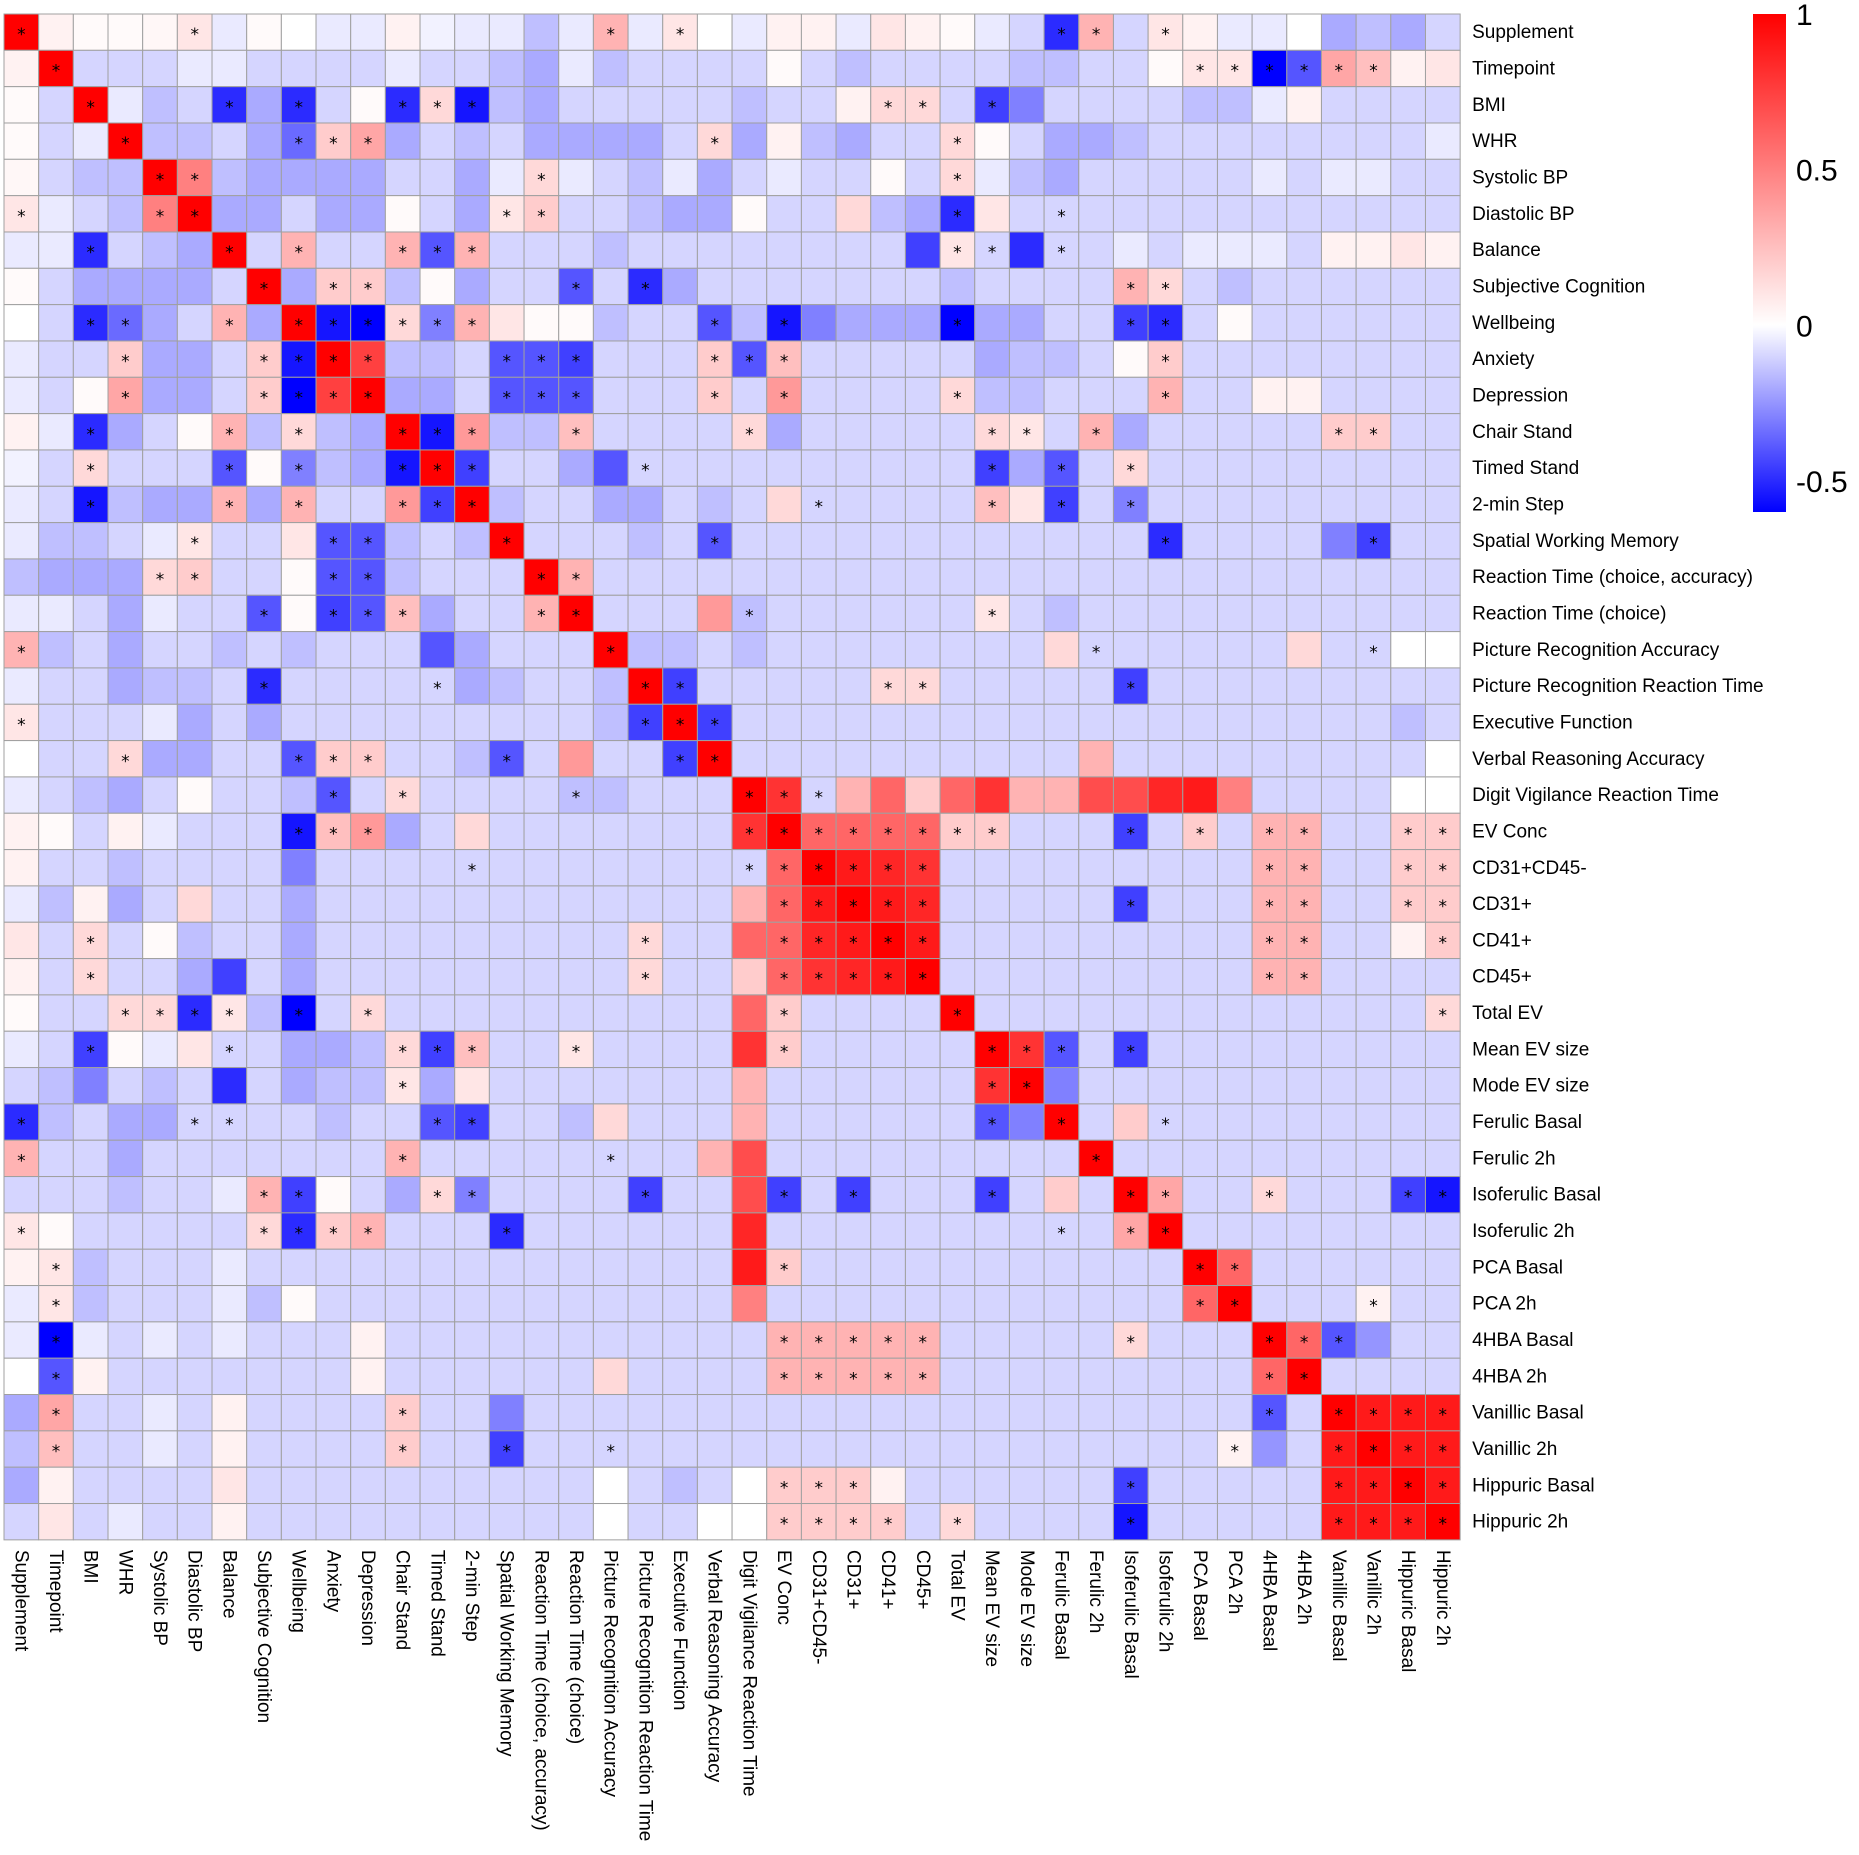  Describe the element at coordinates (1523, 214) in the screenshot. I see `row-label: Diastolic BP` at that location.